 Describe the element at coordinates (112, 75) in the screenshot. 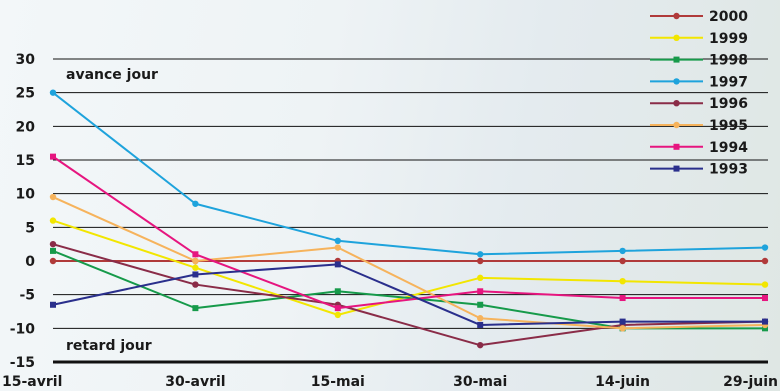

I see `annotation-avance: avance jour` at that location.